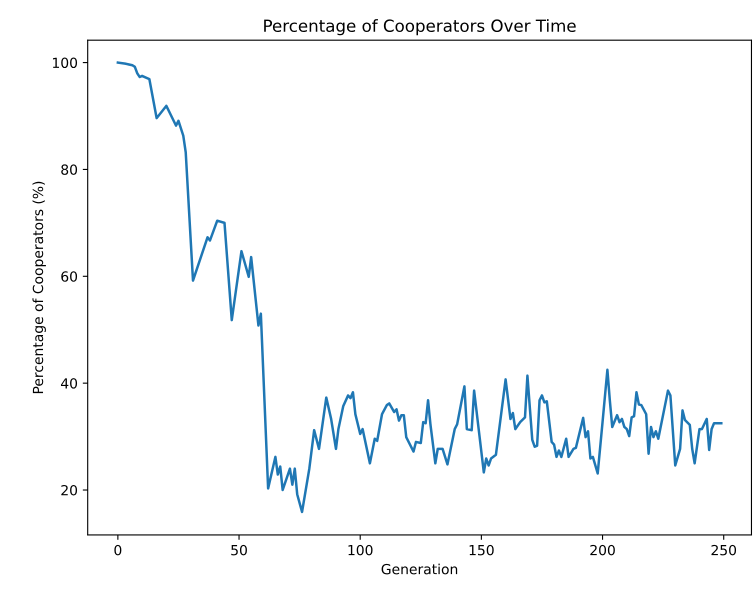  What do you see at coordinates (482, 550) in the screenshot?
I see `x-tick-label: 150` at bounding box center [482, 550].